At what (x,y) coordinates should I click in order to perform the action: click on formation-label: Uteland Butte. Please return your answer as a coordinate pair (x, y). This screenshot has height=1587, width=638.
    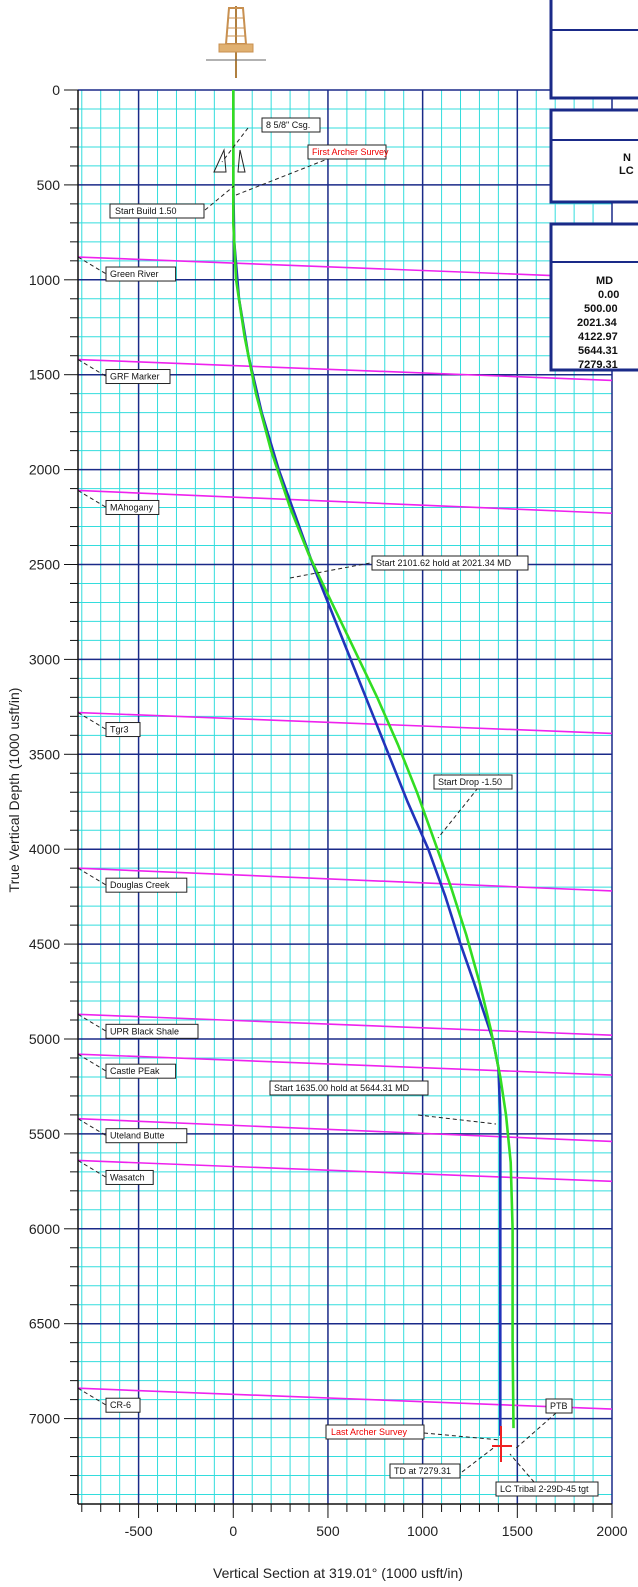
    Looking at the image, I should click on (137, 1136).